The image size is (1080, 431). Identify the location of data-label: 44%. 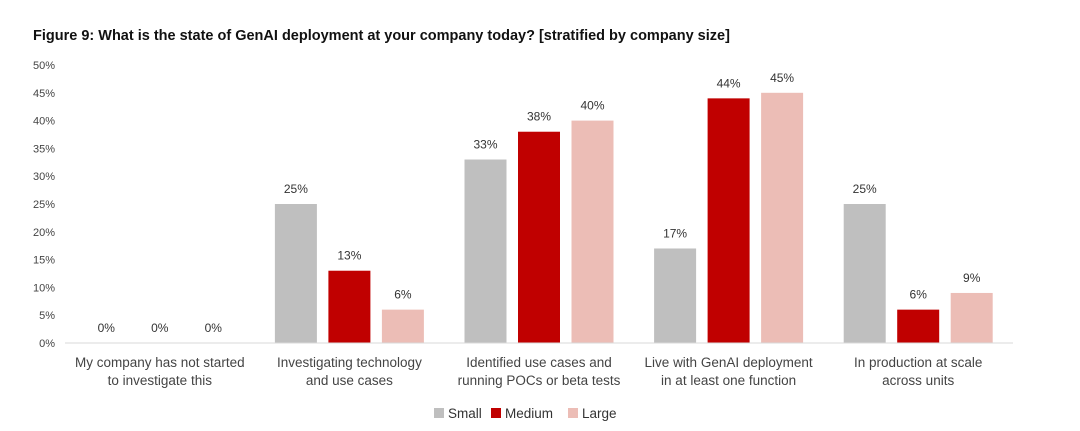
(729, 83).